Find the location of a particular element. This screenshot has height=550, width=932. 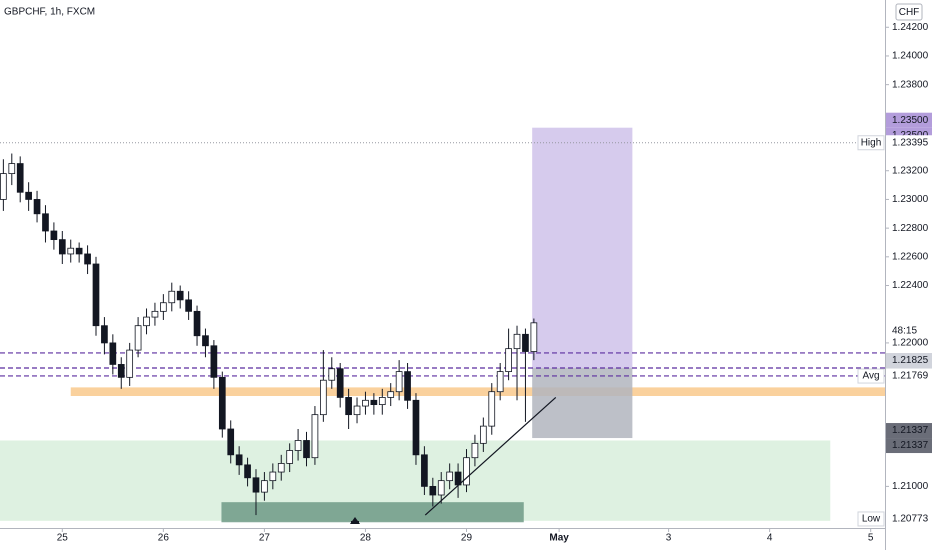

y-tick-label: 1.23200 is located at coordinates (910, 170).